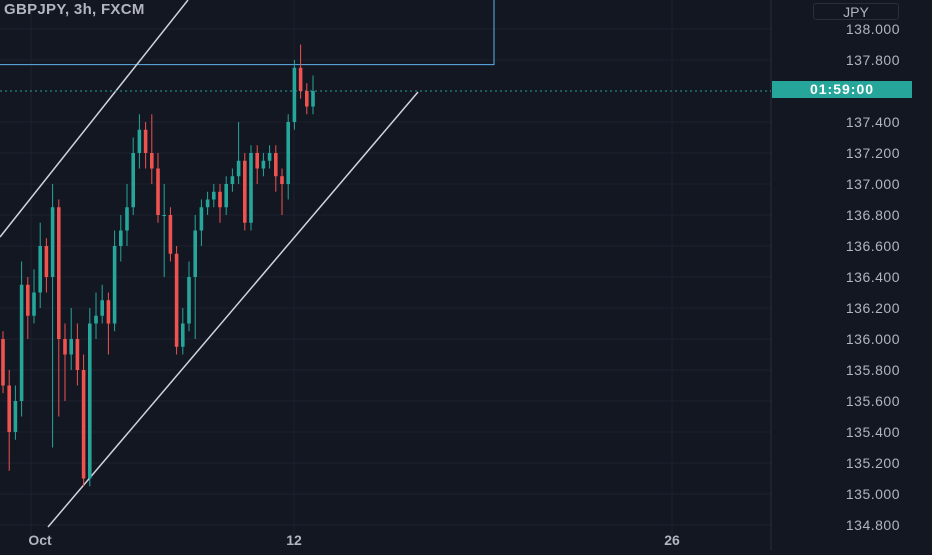 Image resolution: width=932 pixels, height=555 pixels. What do you see at coordinates (74, 9) in the screenshot?
I see `symbol-title: GBPJPY, 3h, FXCM` at bounding box center [74, 9].